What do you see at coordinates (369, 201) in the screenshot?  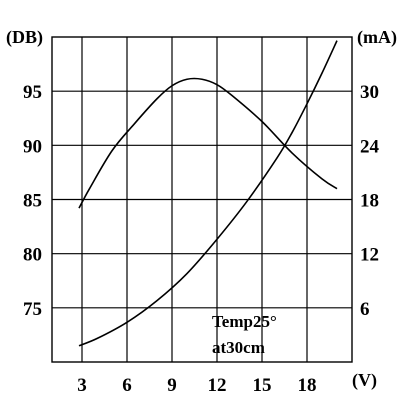 I see `y-right-tick-label: 18` at bounding box center [369, 201].